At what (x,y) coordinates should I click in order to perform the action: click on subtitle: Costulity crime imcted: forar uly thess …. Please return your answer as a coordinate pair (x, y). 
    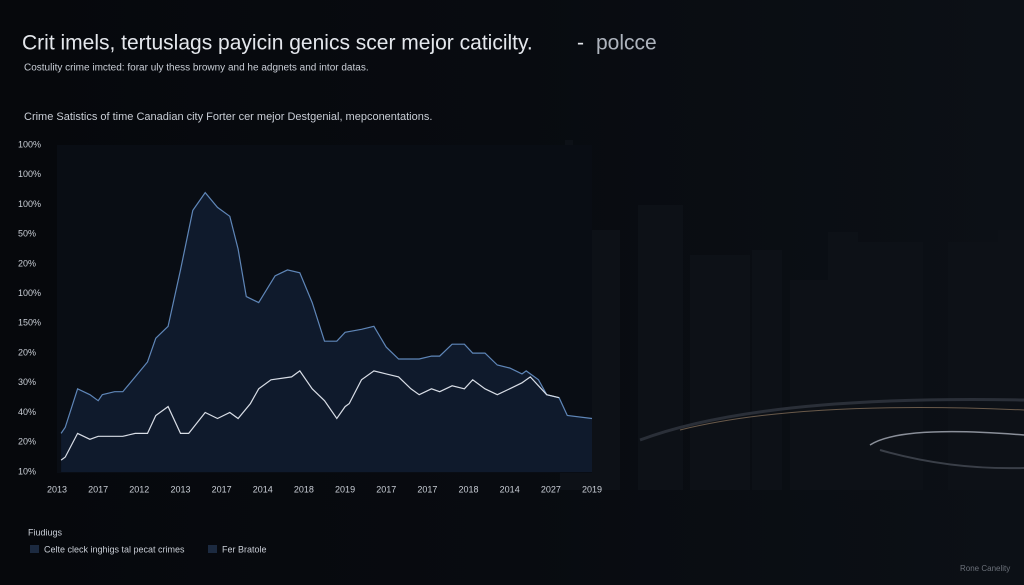
    Looking at the image, I should click on (196, 68).